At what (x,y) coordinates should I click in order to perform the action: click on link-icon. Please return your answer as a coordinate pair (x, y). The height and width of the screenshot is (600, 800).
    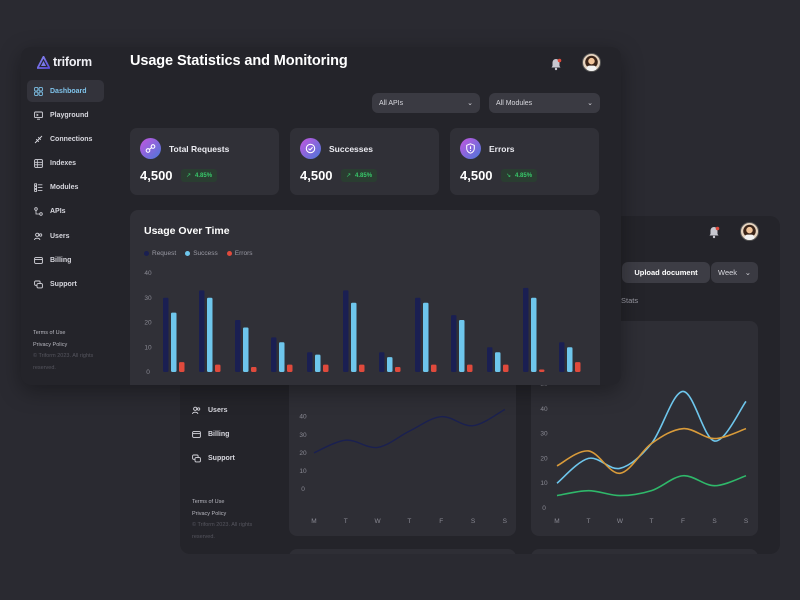
    Looking at the image, I should click on (150, 148).